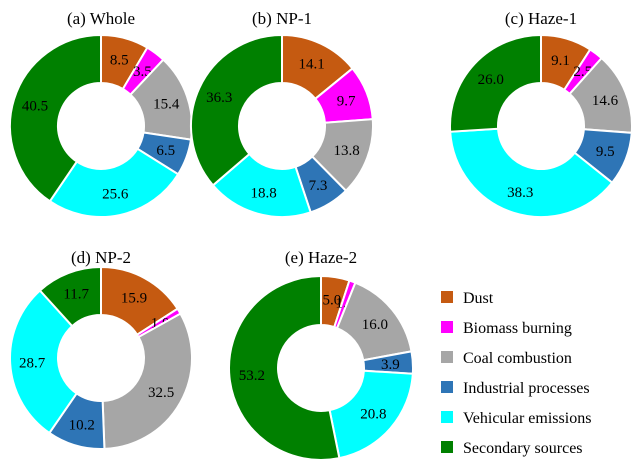 This screenshot has width=638, height=463. Describe the element at coordinates (166, 104) in the screenshot. I see `slice-value-label: 15.4` at that location.